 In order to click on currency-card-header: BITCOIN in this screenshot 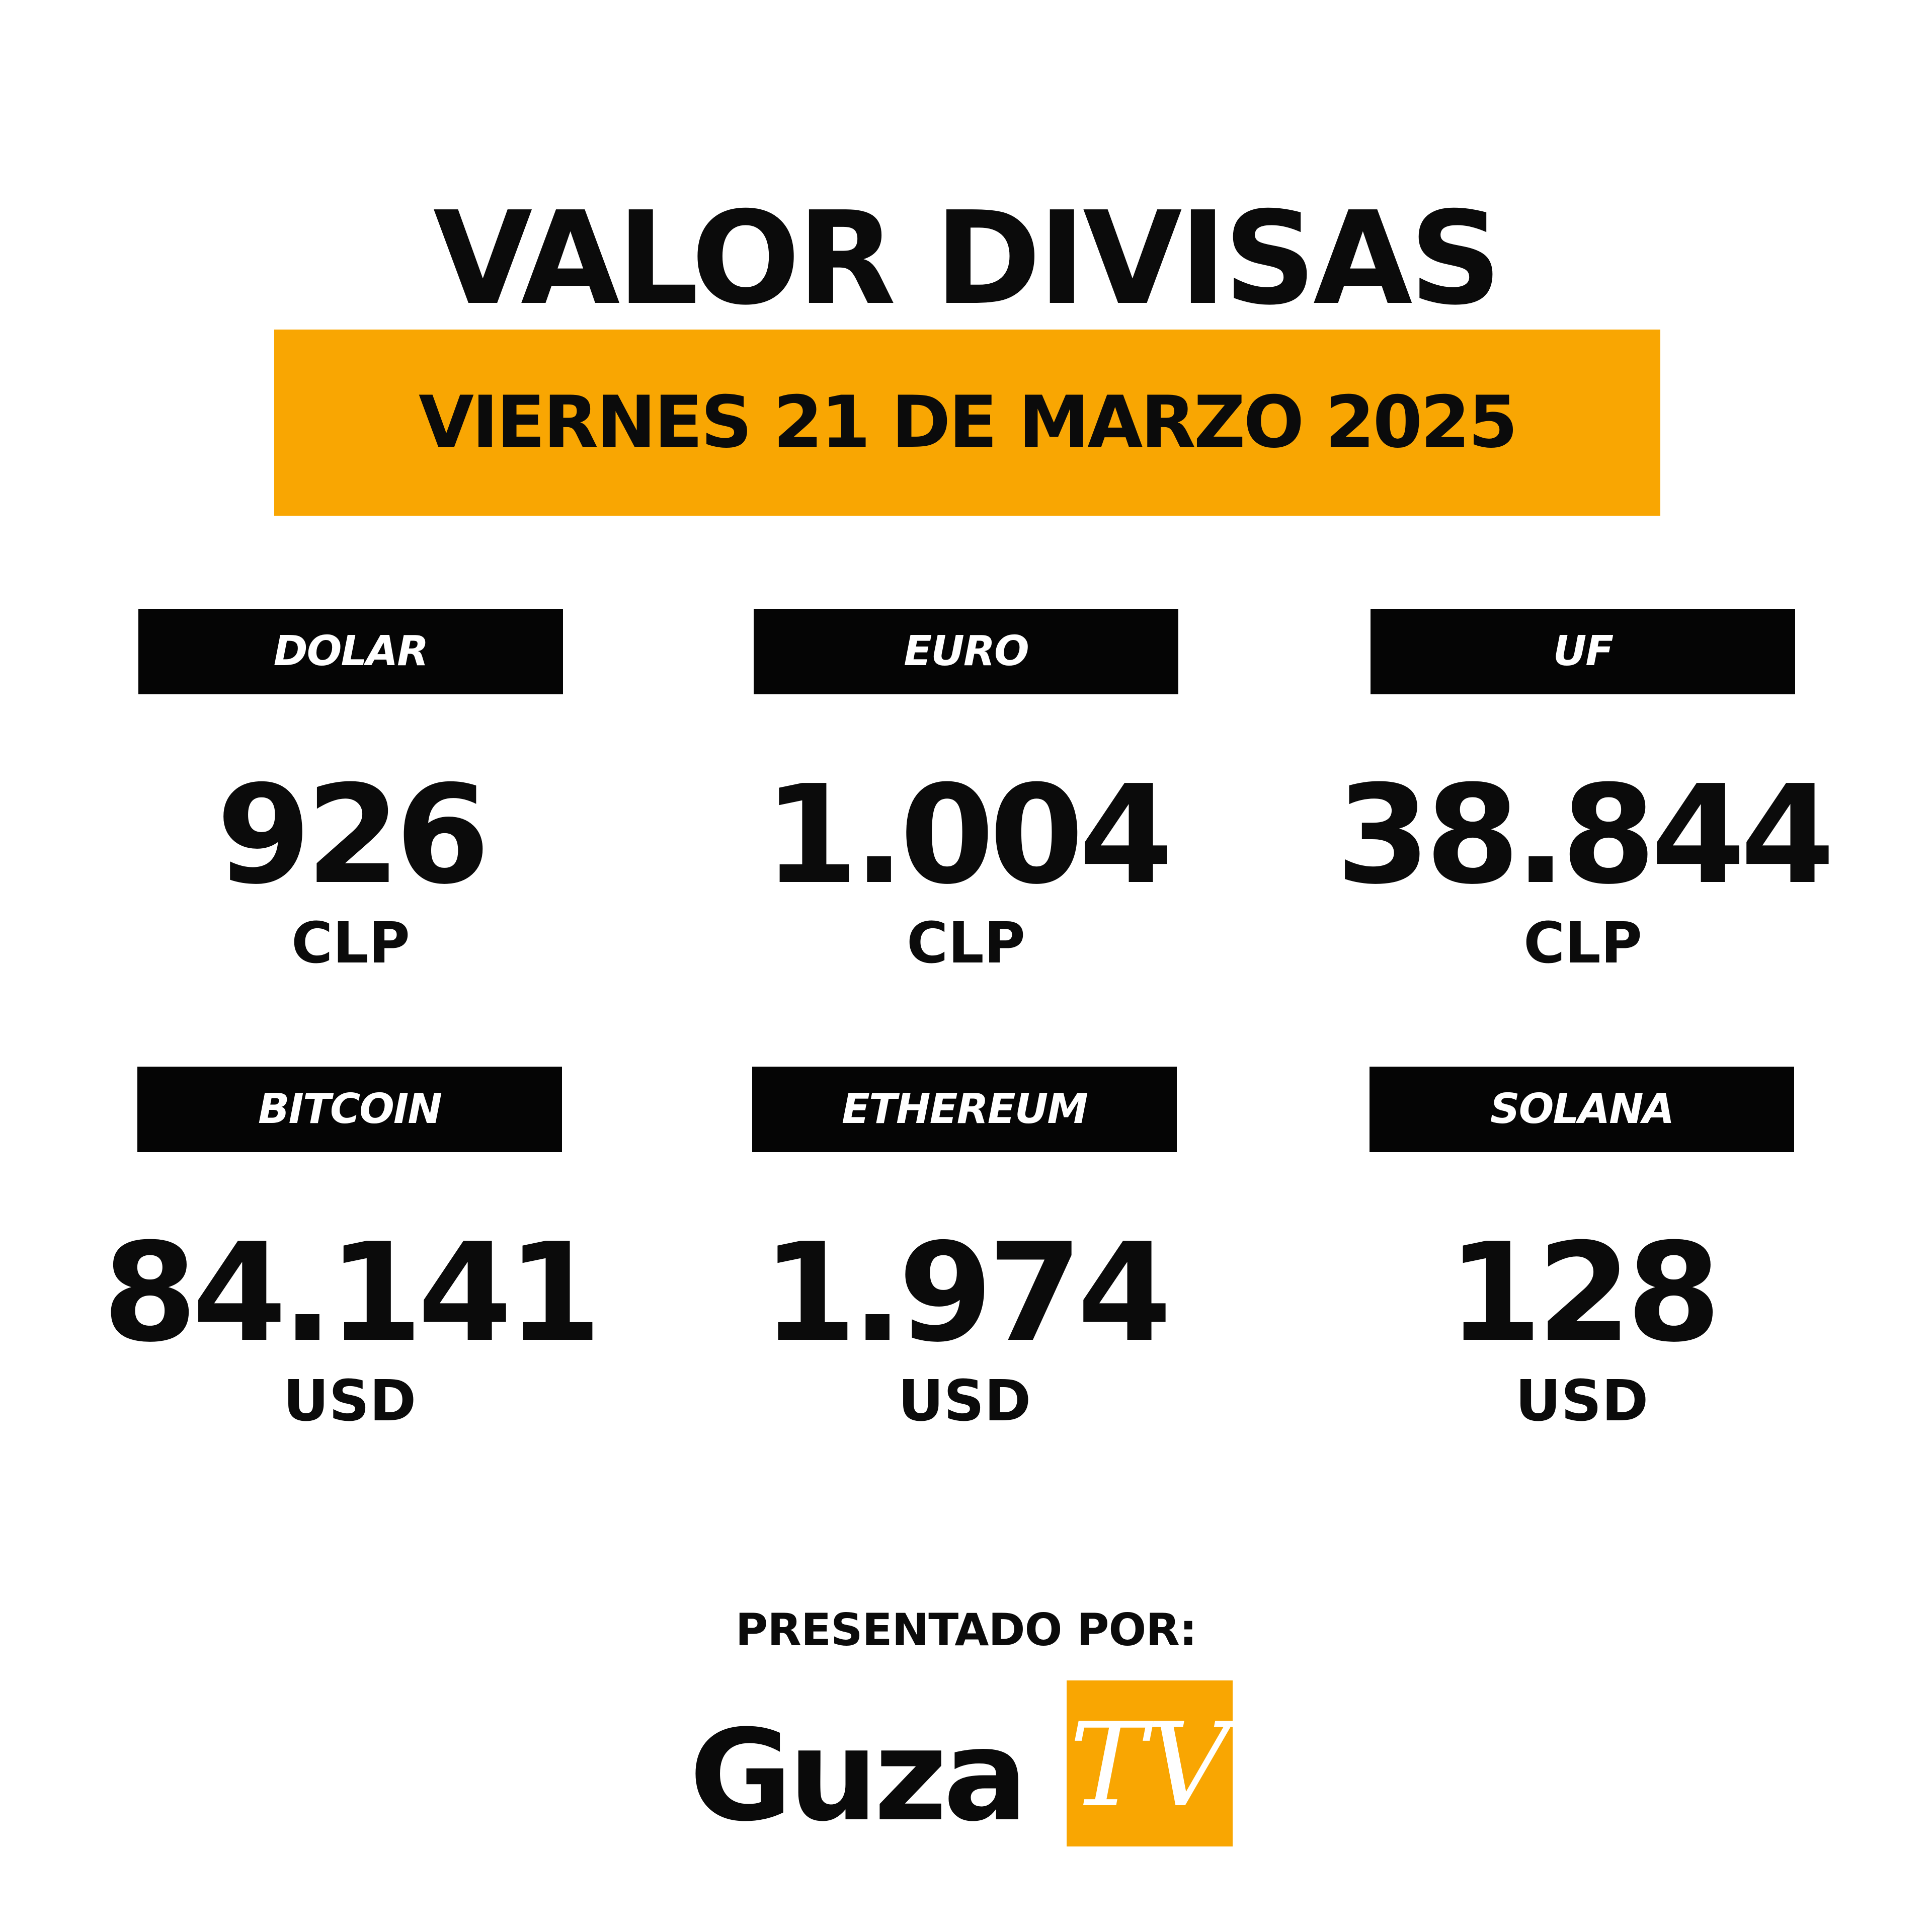, I will do `click(349, 1110)`.